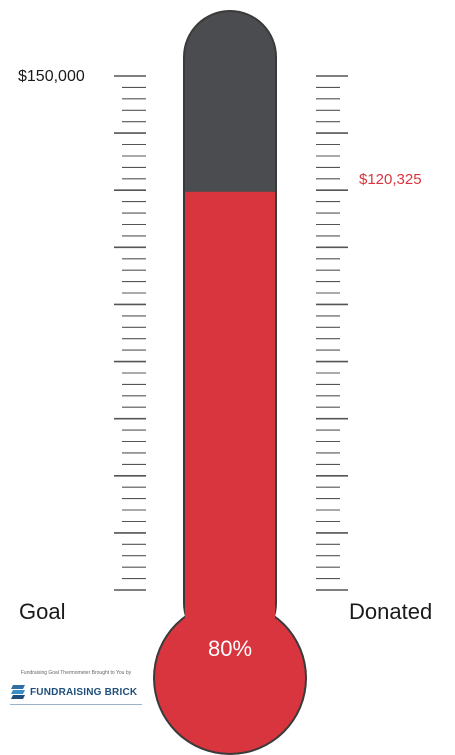 The width and height of the screenshot is (455, 755). What do you see at coordinates (230, 648) in the screenshot?
I see `percent-label: 80%` at bounding box center [230, 648].